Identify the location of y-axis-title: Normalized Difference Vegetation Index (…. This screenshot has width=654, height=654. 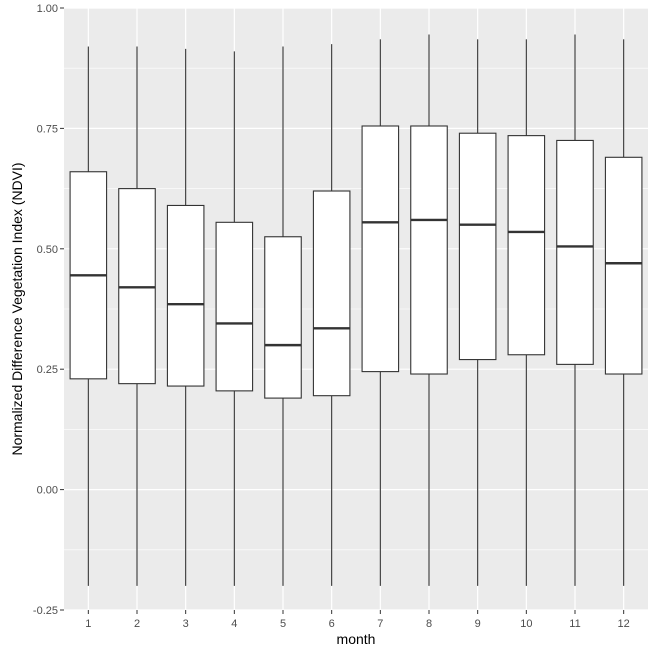
(17, 308).